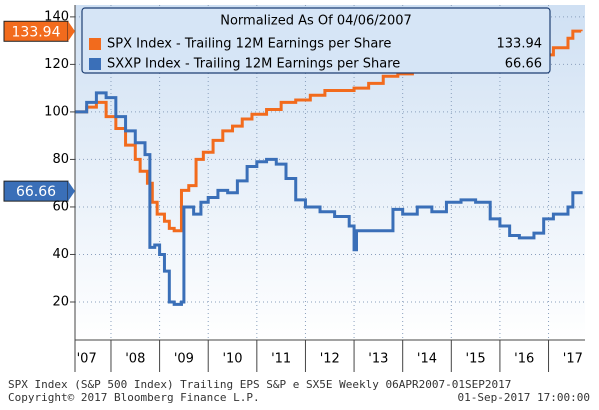  What do you see at coordinates (476, 359) in the screenshot?
I see `x-tick-label: '15` at bounding box center [476, 359].